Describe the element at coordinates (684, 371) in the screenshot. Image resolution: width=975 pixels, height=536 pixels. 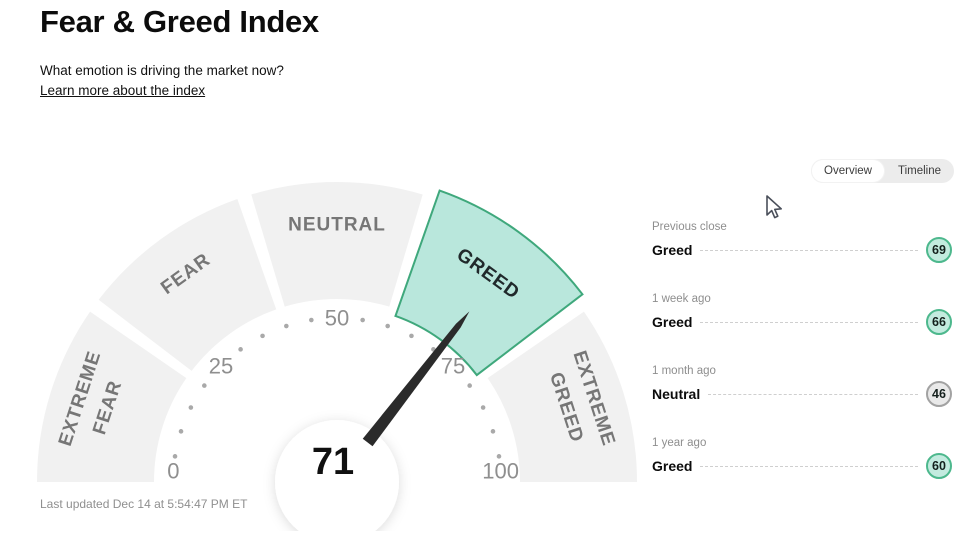
I see `history-period: 1 month ago` at that location.